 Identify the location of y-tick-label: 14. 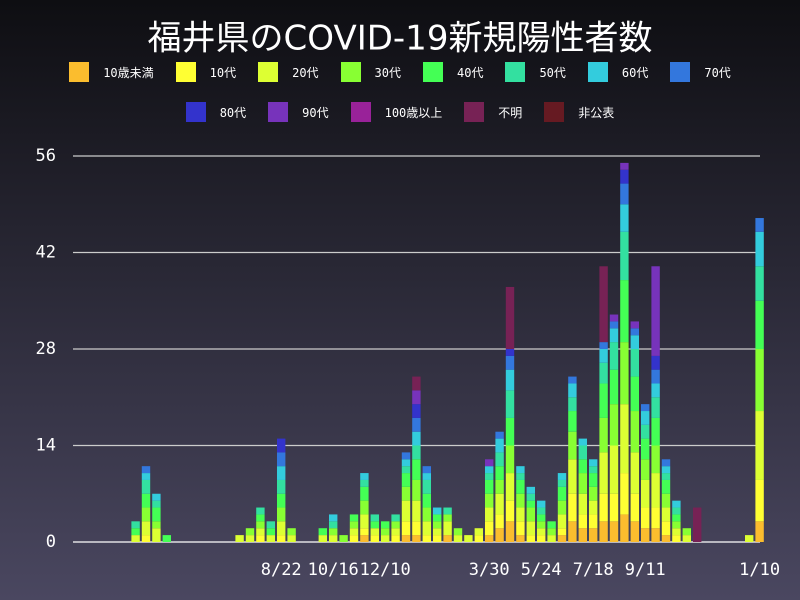
(46, 446).